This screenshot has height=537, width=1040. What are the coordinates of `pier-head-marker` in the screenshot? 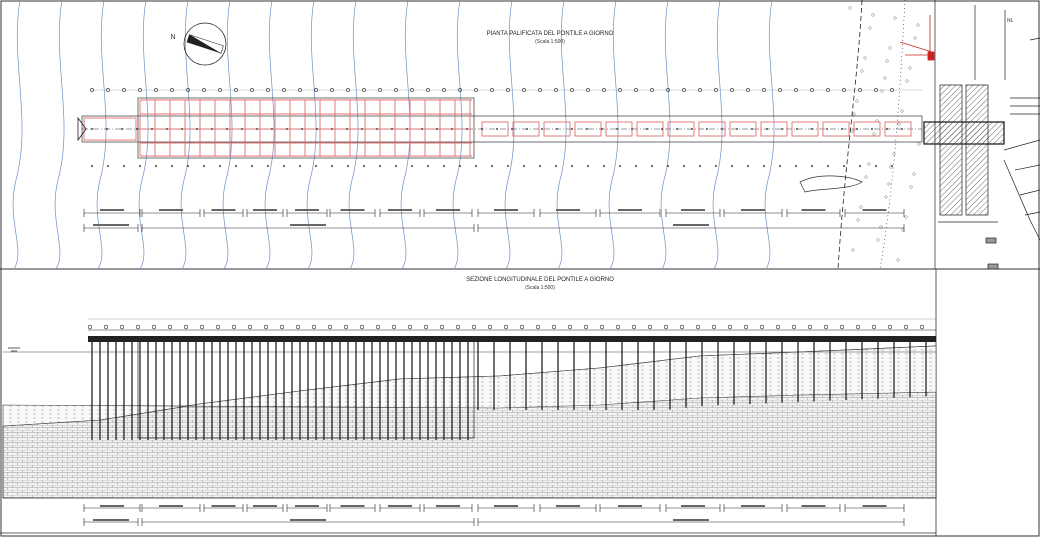 It's located at (82, 129).